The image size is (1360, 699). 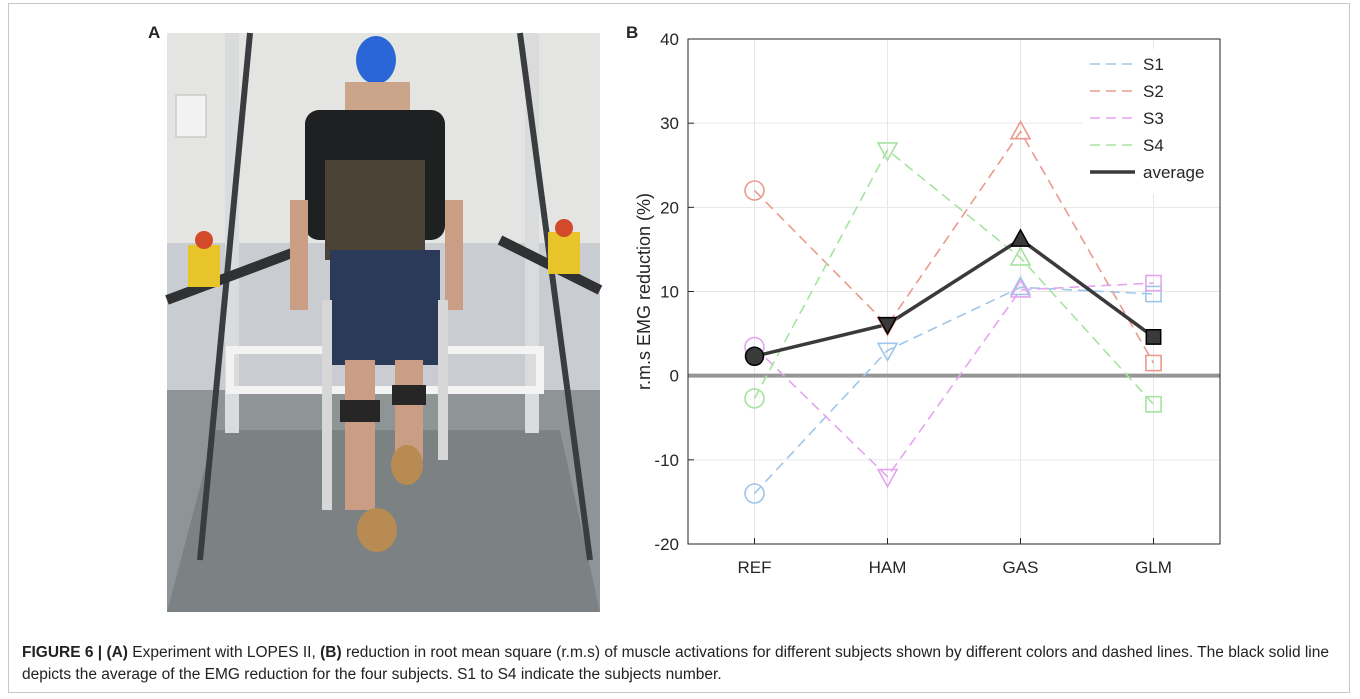 What do you see at coordinates (666, 544) in the screenshot?
I see `y-tick-label: -20` at bounding box center [666, 544].